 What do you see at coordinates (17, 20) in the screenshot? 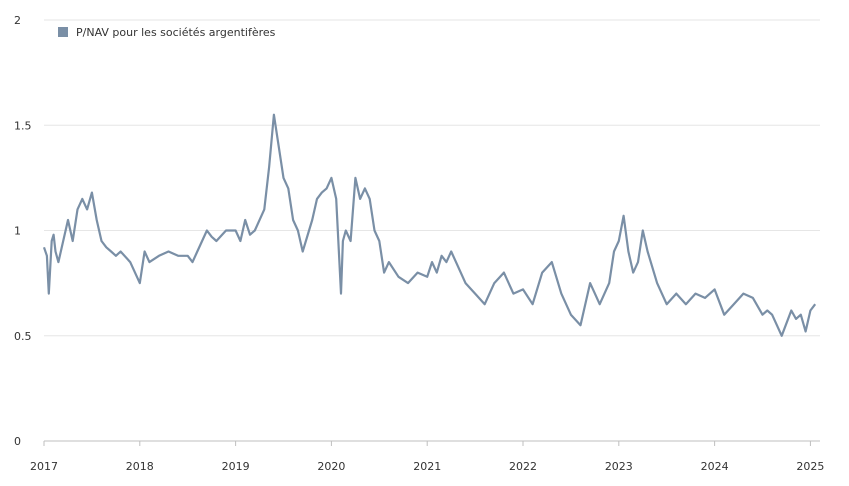
I see `y-tick-label: 2` at bounding box center [17, 20].